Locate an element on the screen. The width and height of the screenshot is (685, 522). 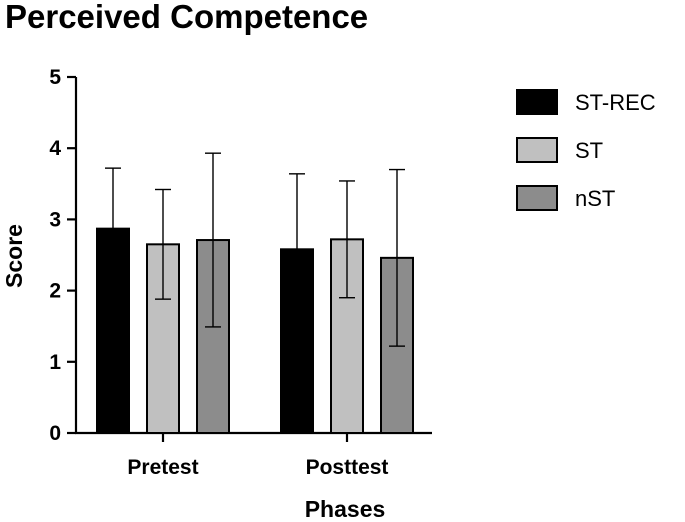
legend: ST-REC ST nST is located at coordinates (586, 150).